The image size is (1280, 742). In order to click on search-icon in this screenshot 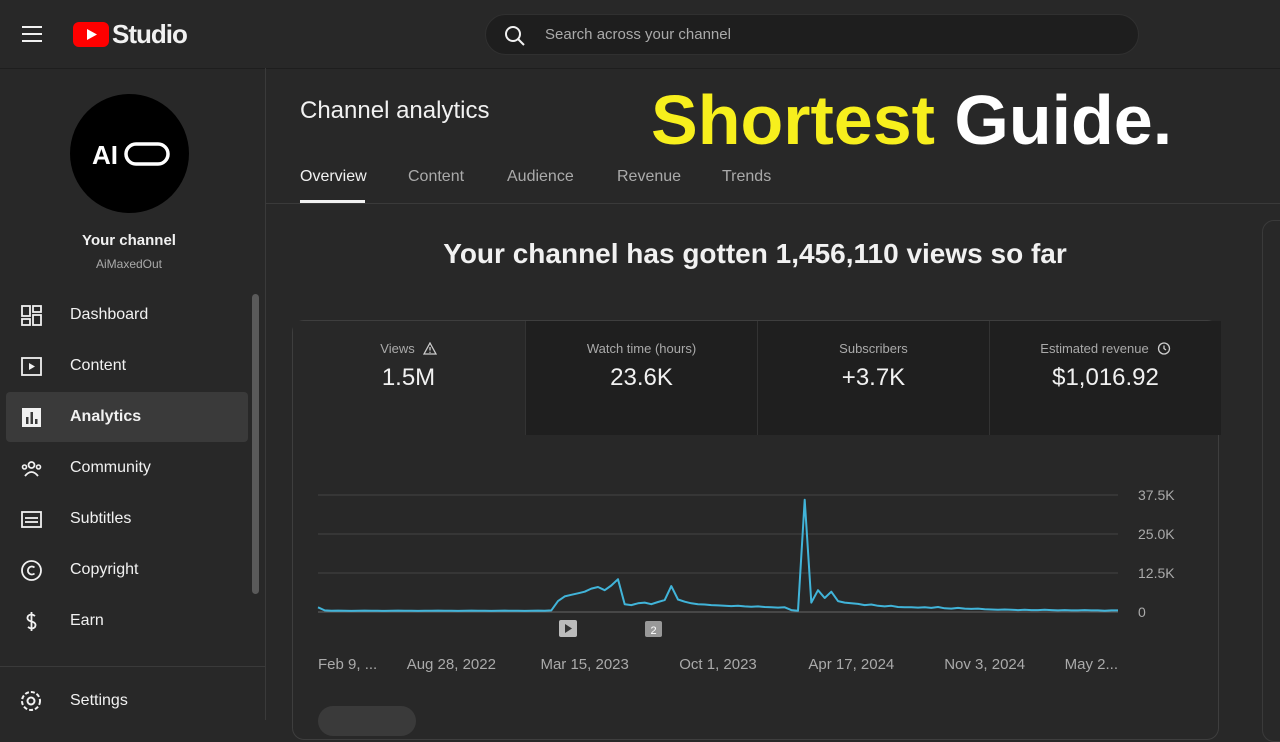, I will do `click(515, 36)`.